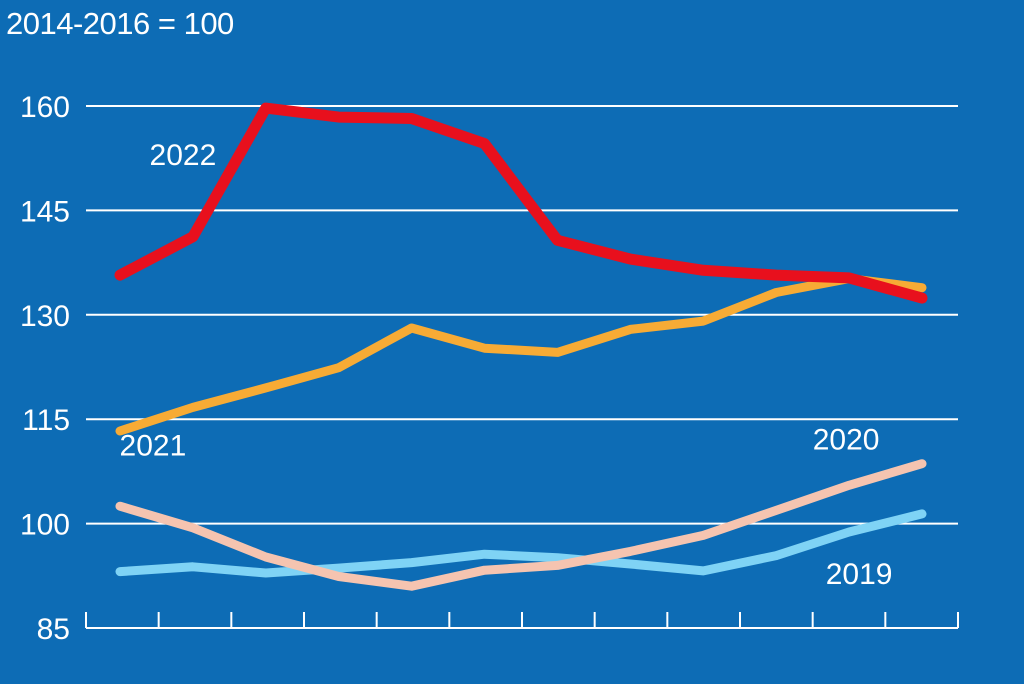 The image size is (1024, 684). What do you see at coordinates (859, 574) in the screenshot?
I see `series-label-2019: 2019` at bounding box center [859, 574].